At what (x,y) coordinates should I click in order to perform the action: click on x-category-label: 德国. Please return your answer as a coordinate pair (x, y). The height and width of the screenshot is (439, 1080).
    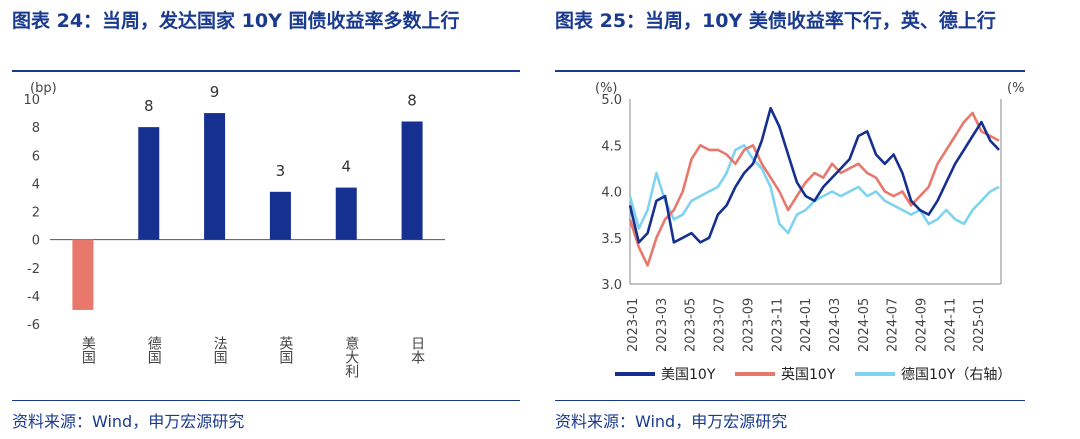
    Looking at the image, I should click on (154, 350).